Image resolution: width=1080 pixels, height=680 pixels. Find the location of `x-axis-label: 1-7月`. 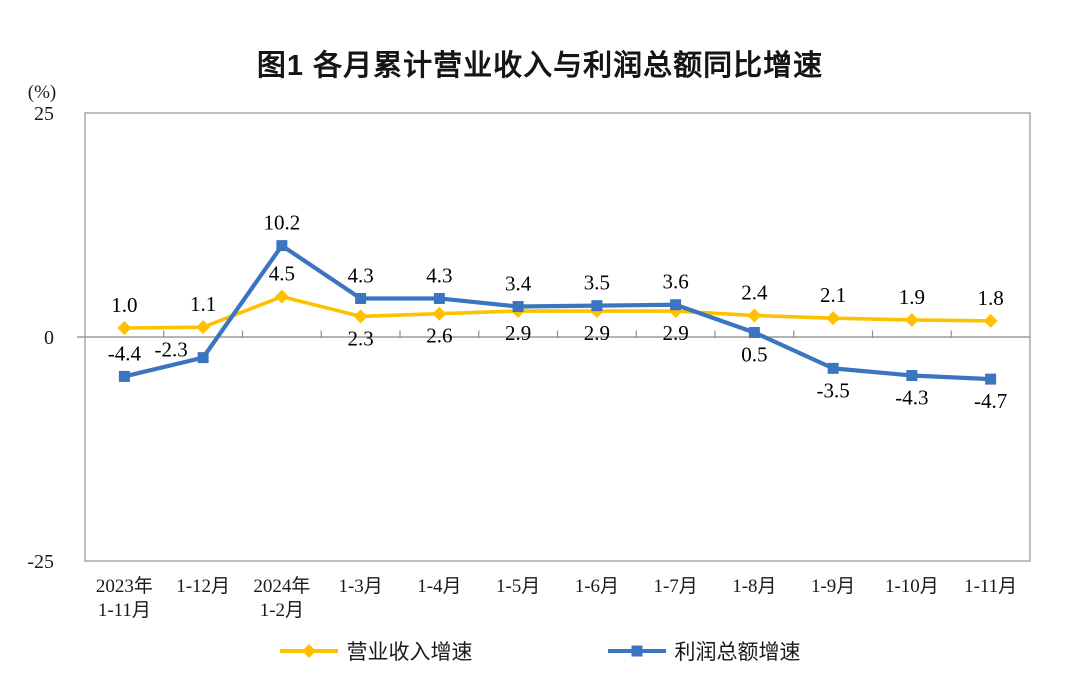

x-axis-label: 1-7月 is located at coordinates (675, 586).